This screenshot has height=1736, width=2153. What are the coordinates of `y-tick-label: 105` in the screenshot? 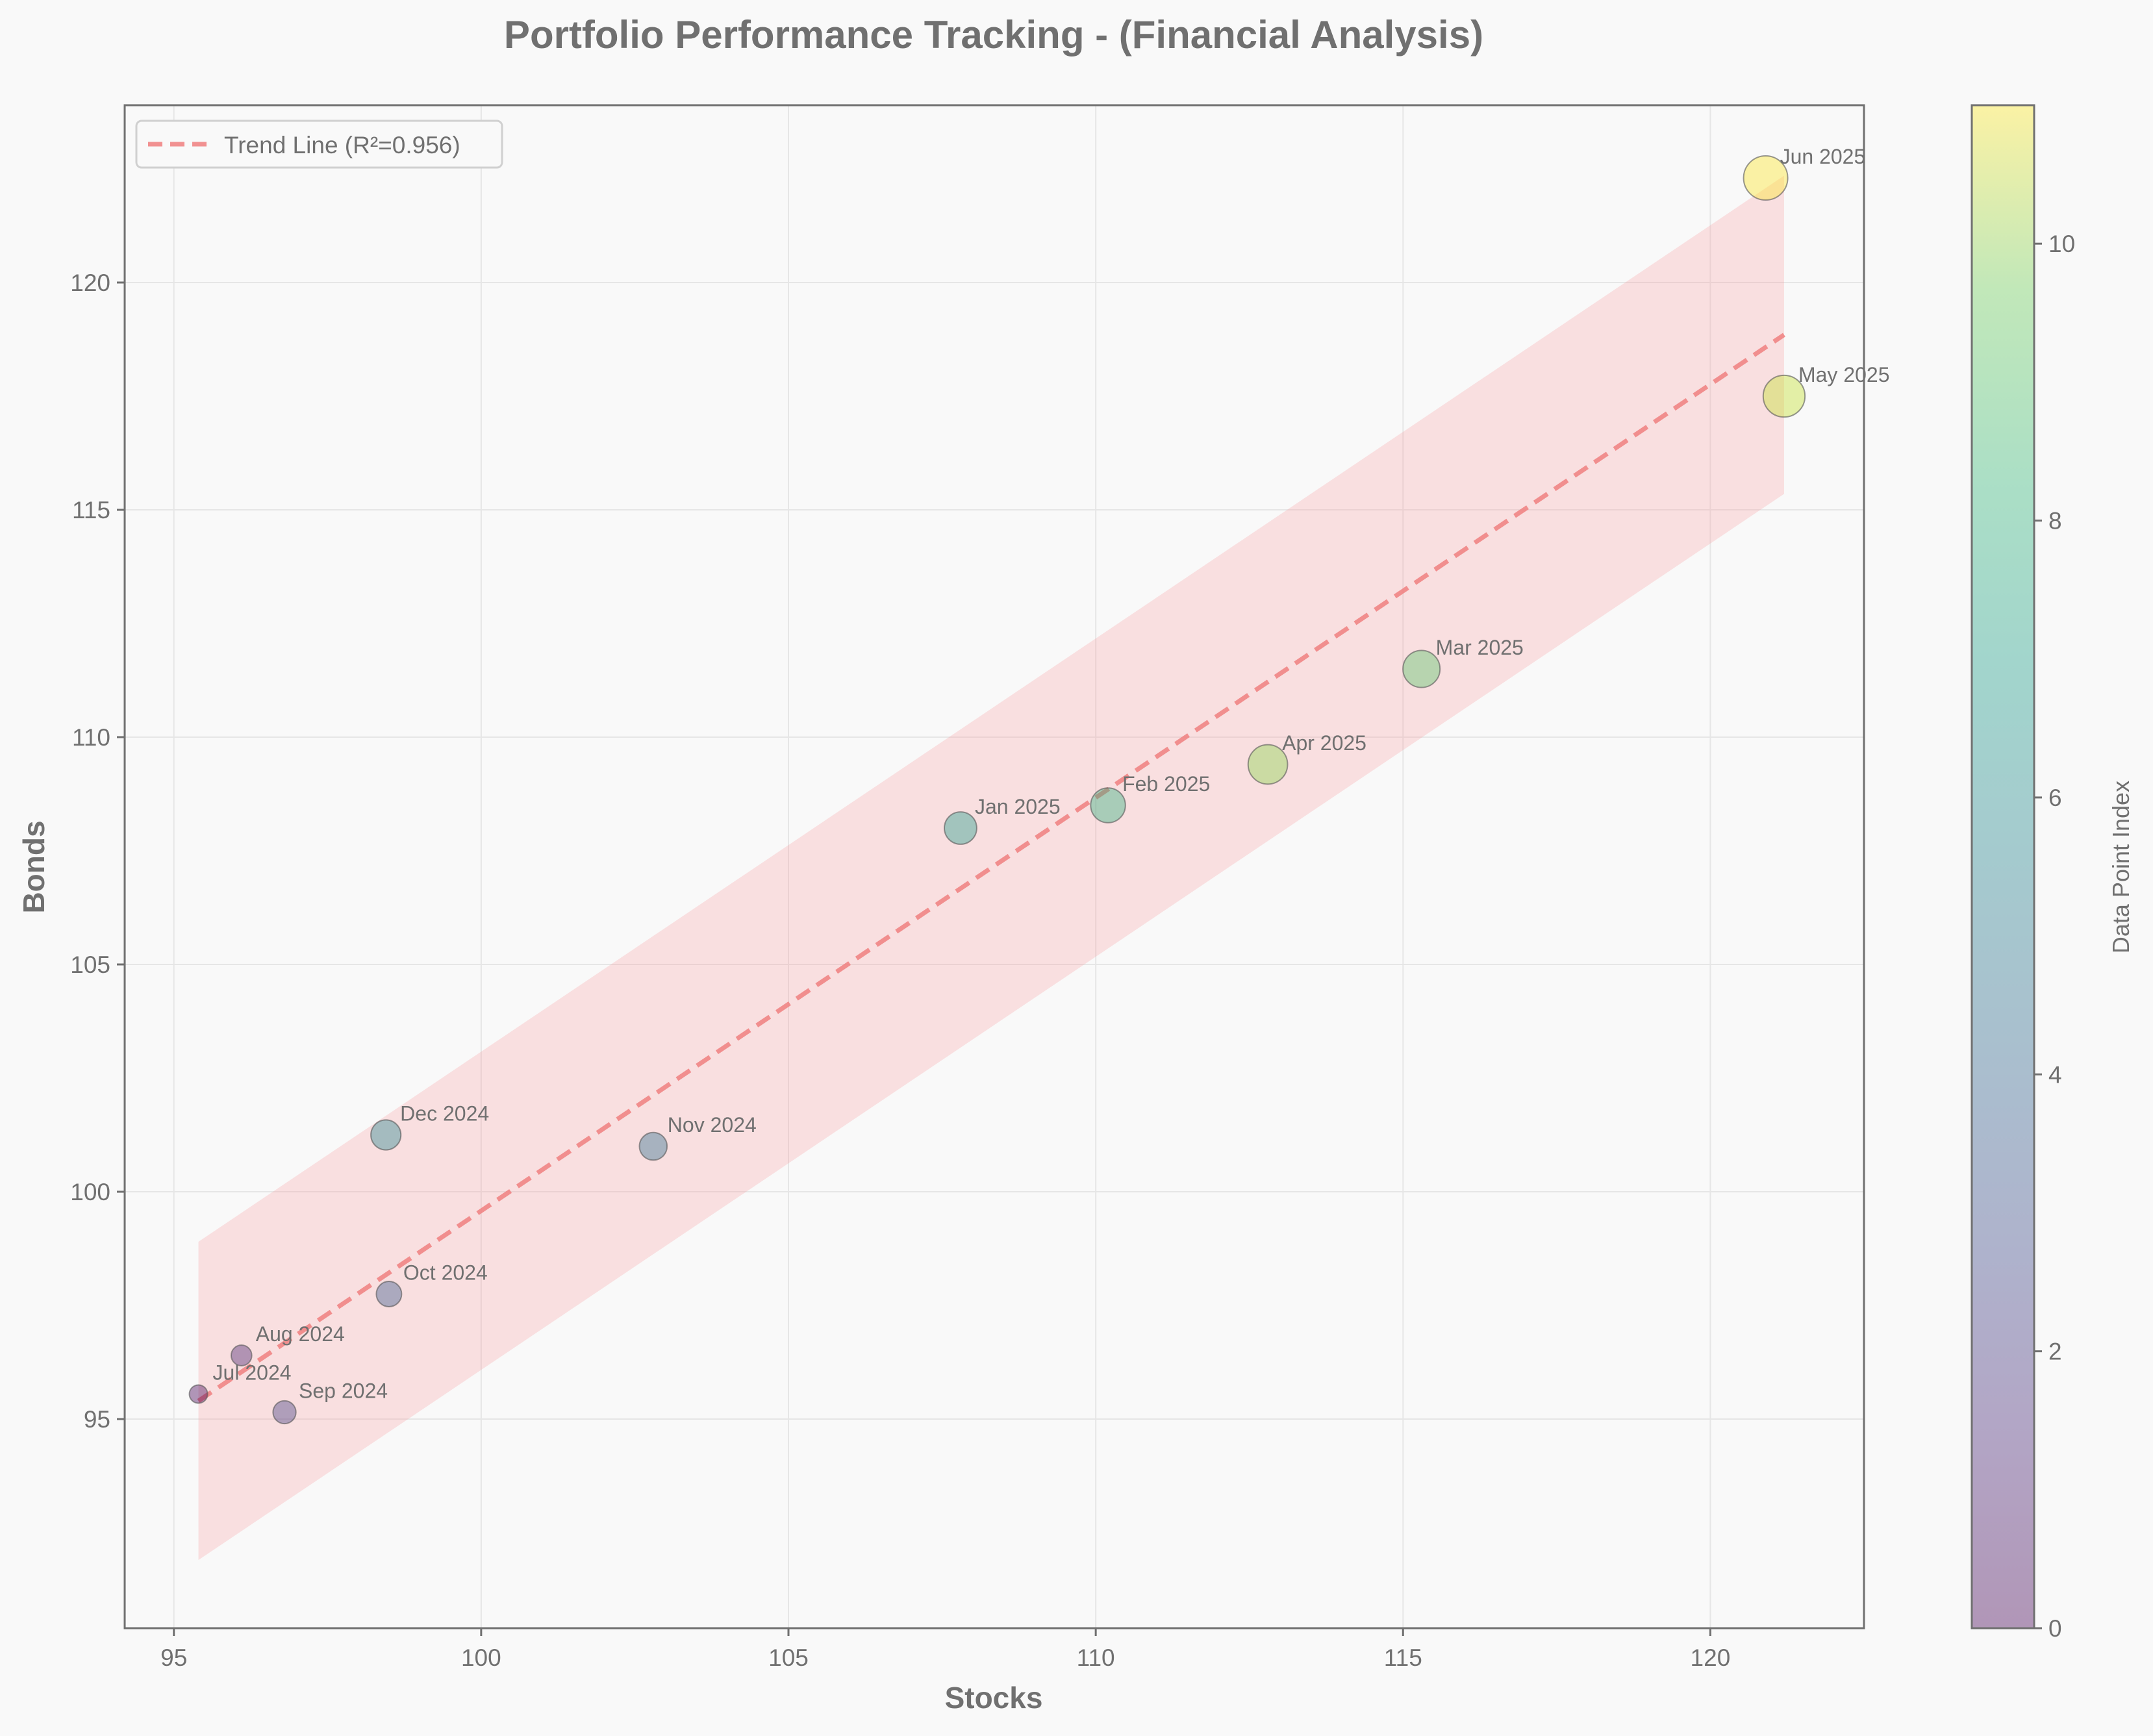 It's located at (90, 964).